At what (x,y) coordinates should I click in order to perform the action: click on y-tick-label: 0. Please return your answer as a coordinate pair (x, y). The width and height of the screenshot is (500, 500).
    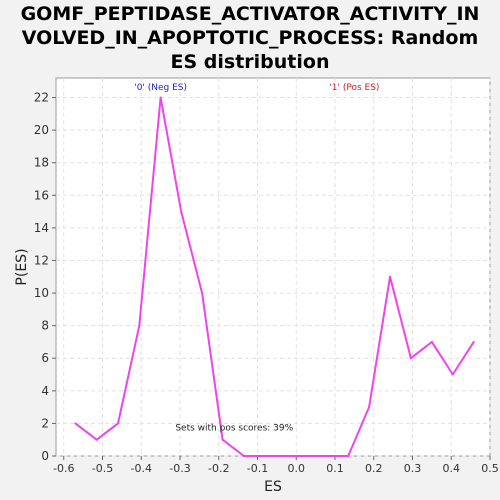
    Looking at the image, I should click on (45, 456).